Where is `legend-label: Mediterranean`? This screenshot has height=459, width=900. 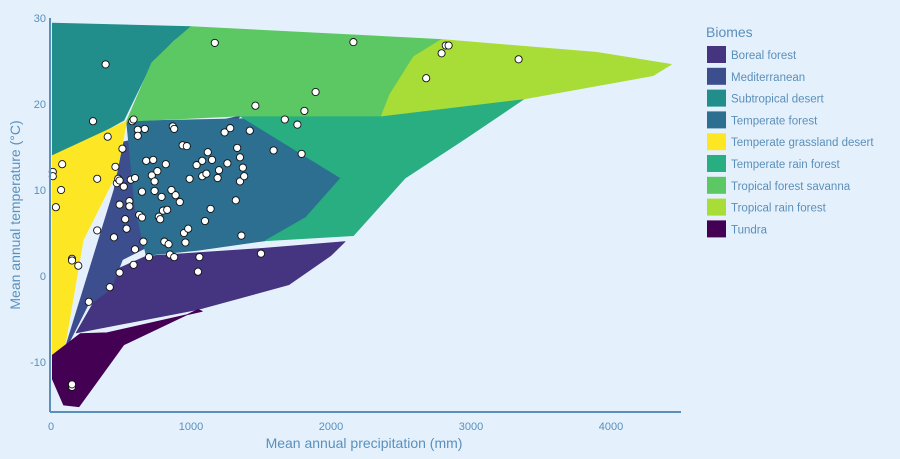
legend-label: Mediterranean is located at coordinates (768, 78).